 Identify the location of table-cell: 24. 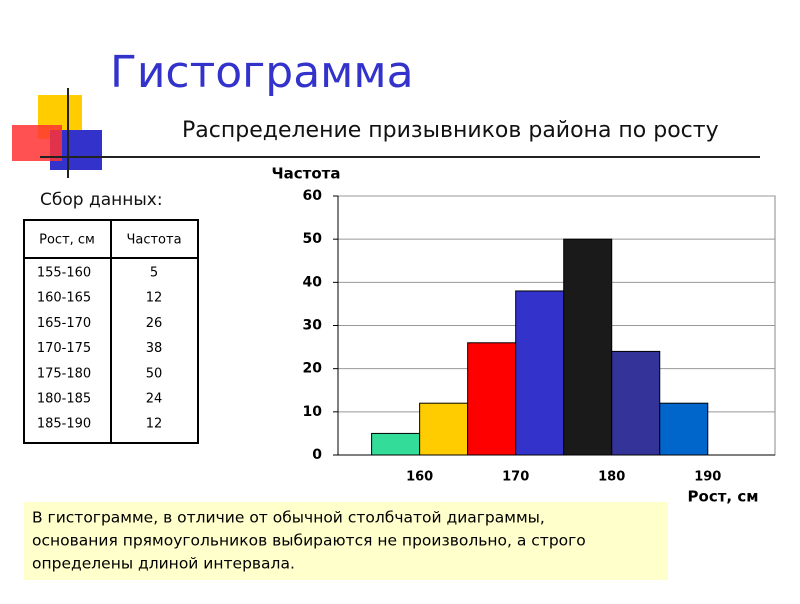
(154, 399).